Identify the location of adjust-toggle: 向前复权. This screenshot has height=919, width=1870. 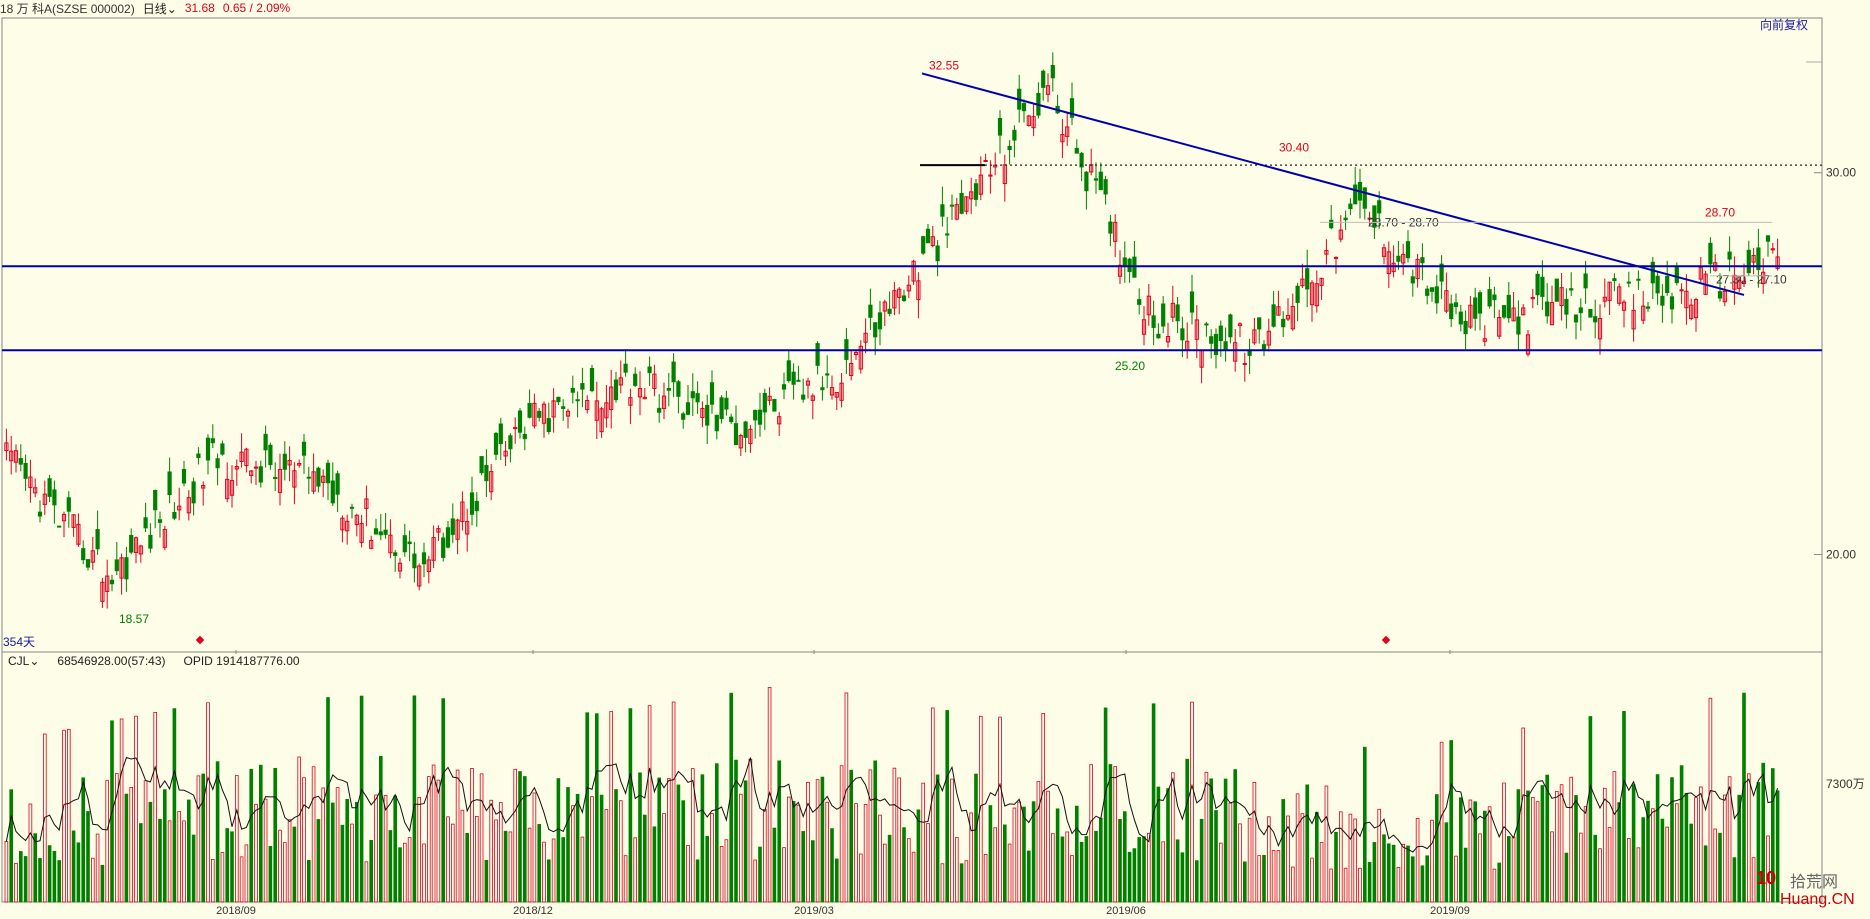
(1784, 25).